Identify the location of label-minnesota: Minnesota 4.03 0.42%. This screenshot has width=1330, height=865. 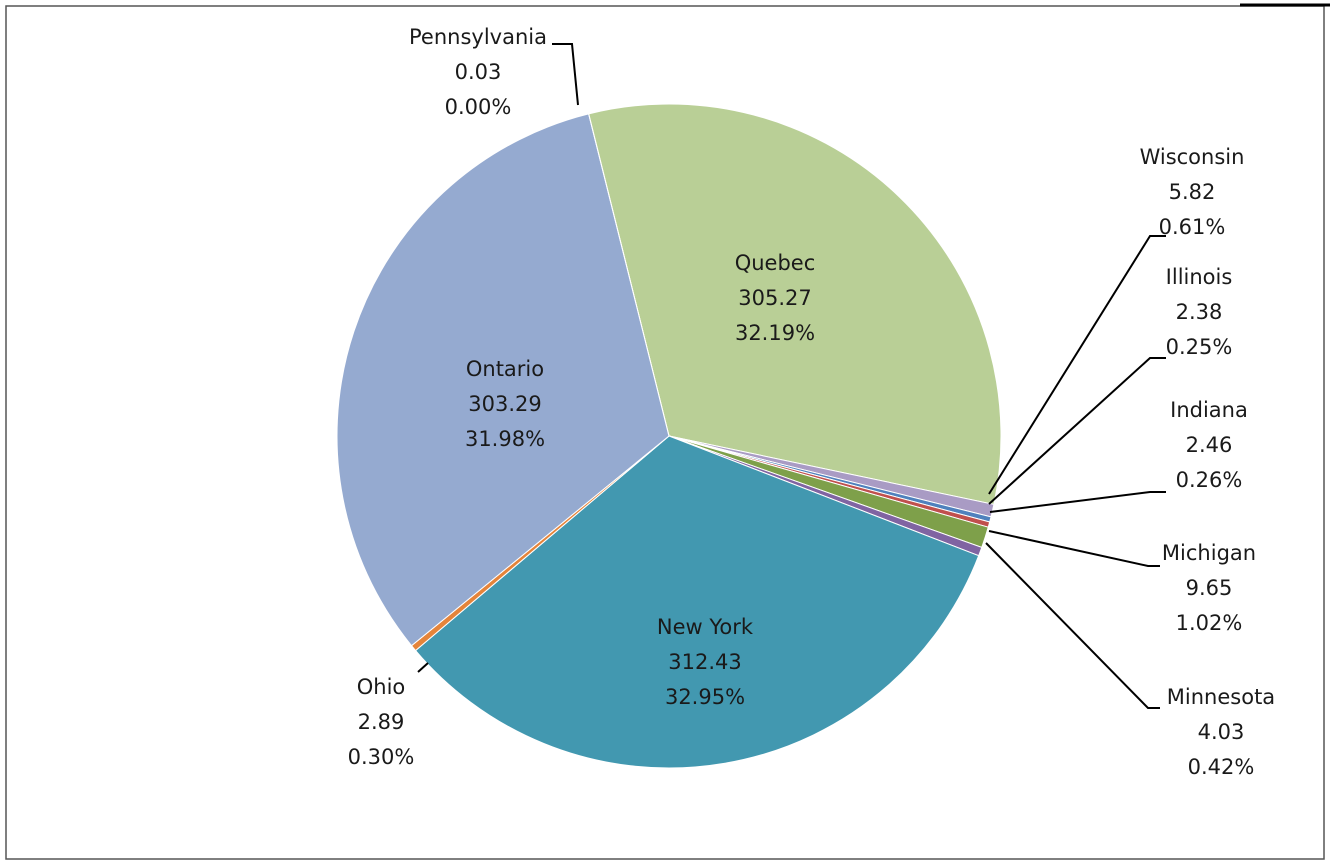
(1221, 732).